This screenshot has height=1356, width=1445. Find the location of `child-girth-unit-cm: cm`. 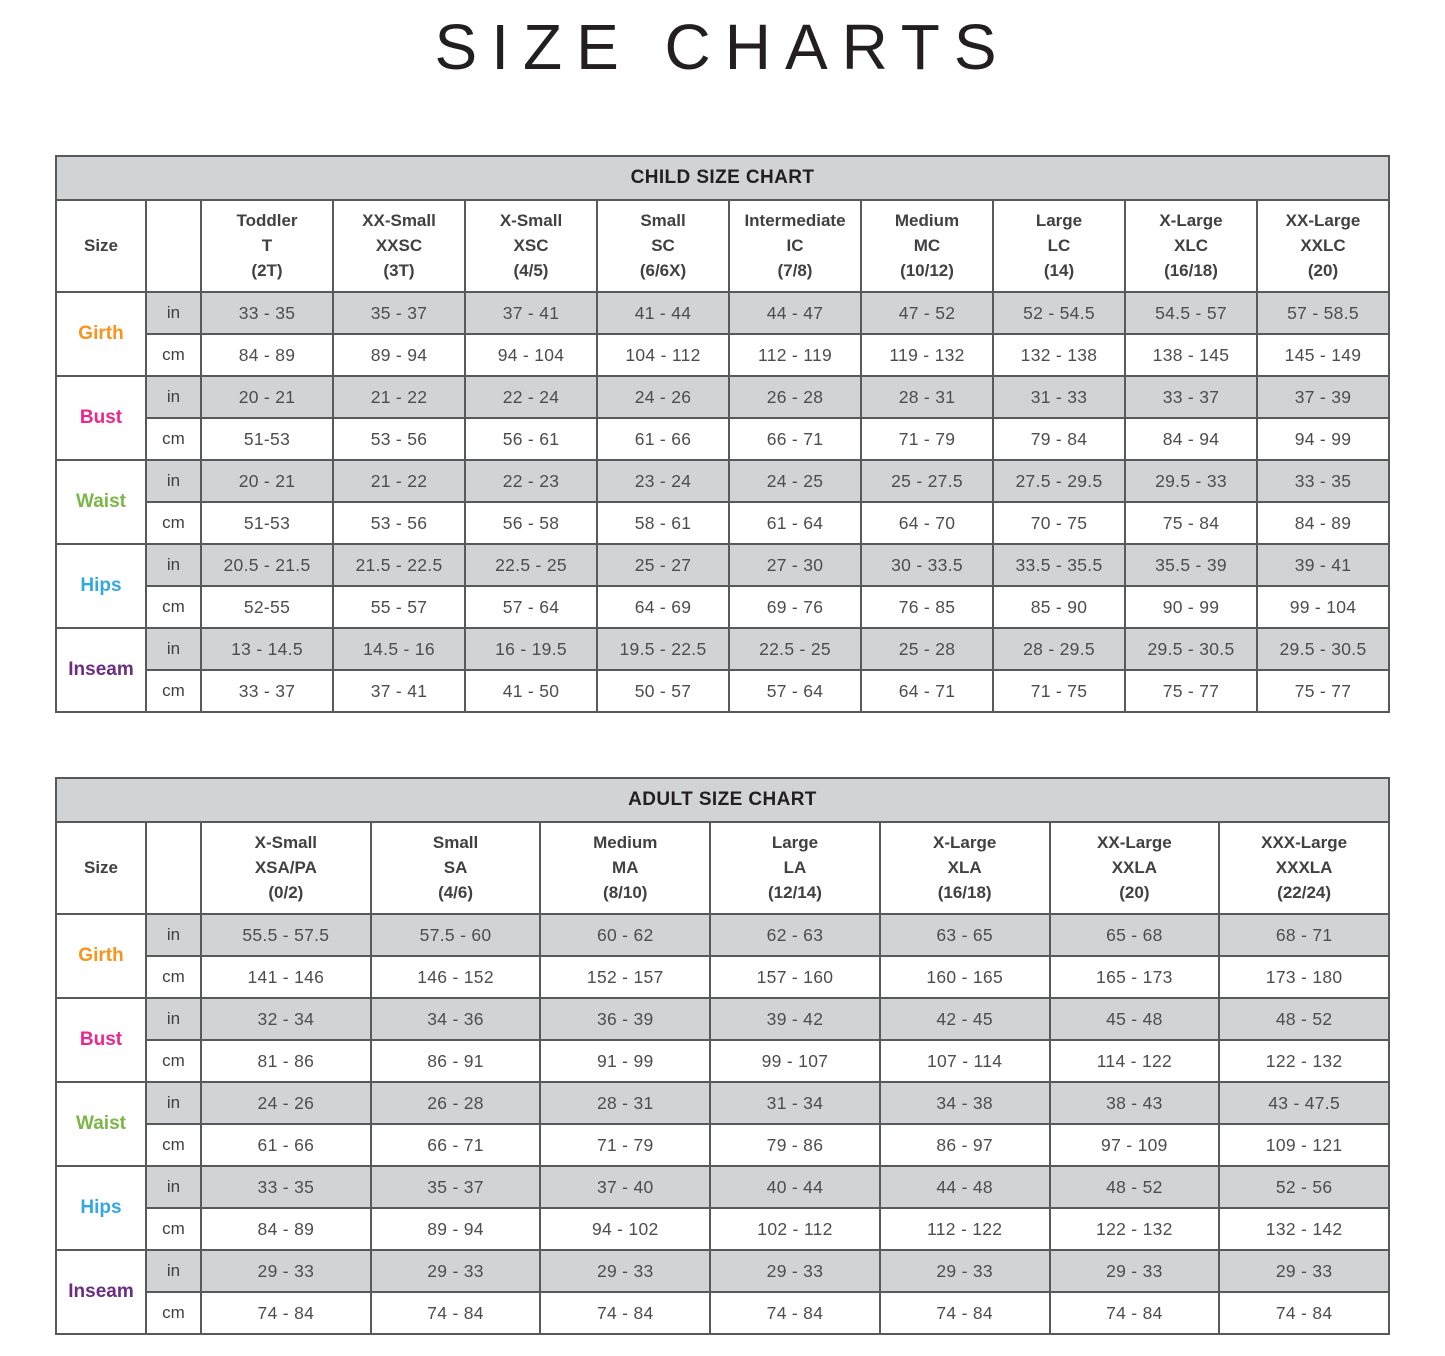

child-girth-unit-cm: cm is located at coordinates (173, 355).